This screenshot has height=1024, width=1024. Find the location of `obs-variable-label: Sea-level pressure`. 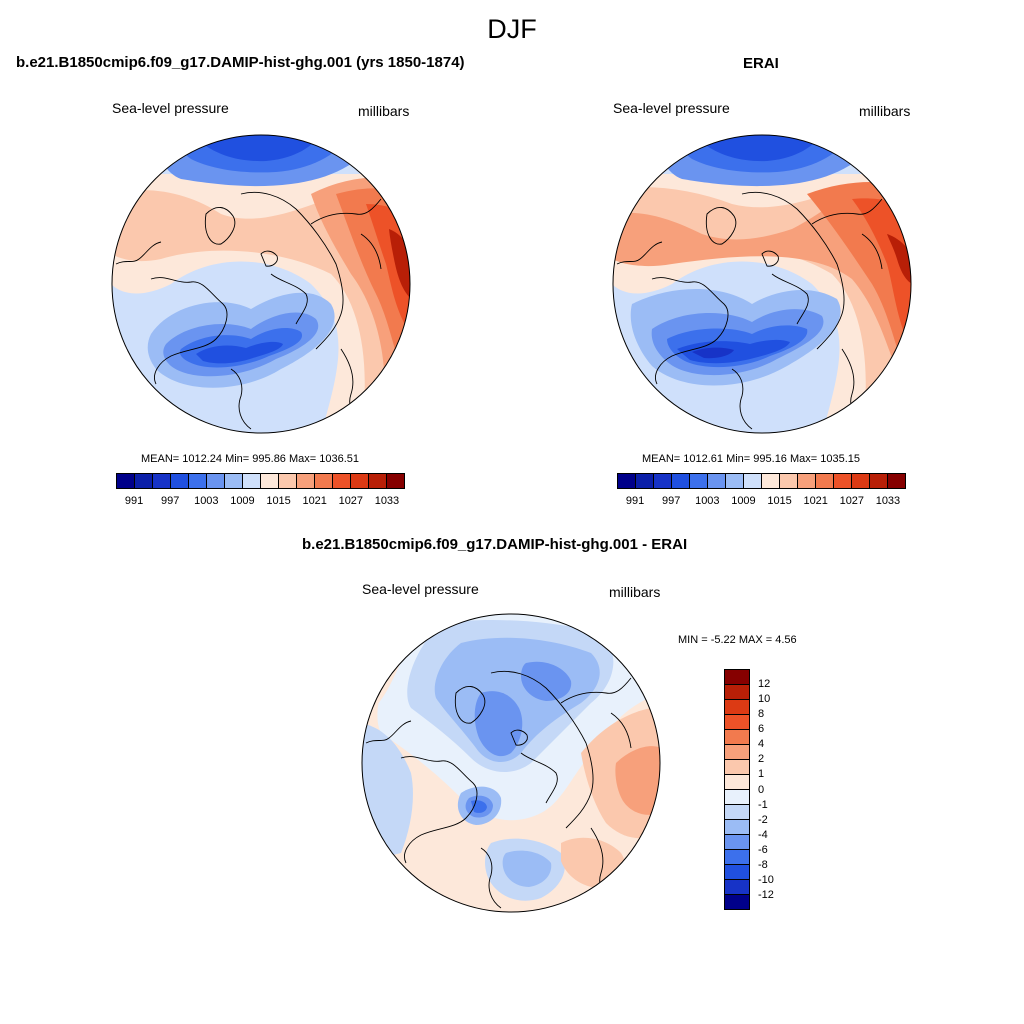

obs-variable-label: Sea-level pressure is located at coordinates (671, 108).